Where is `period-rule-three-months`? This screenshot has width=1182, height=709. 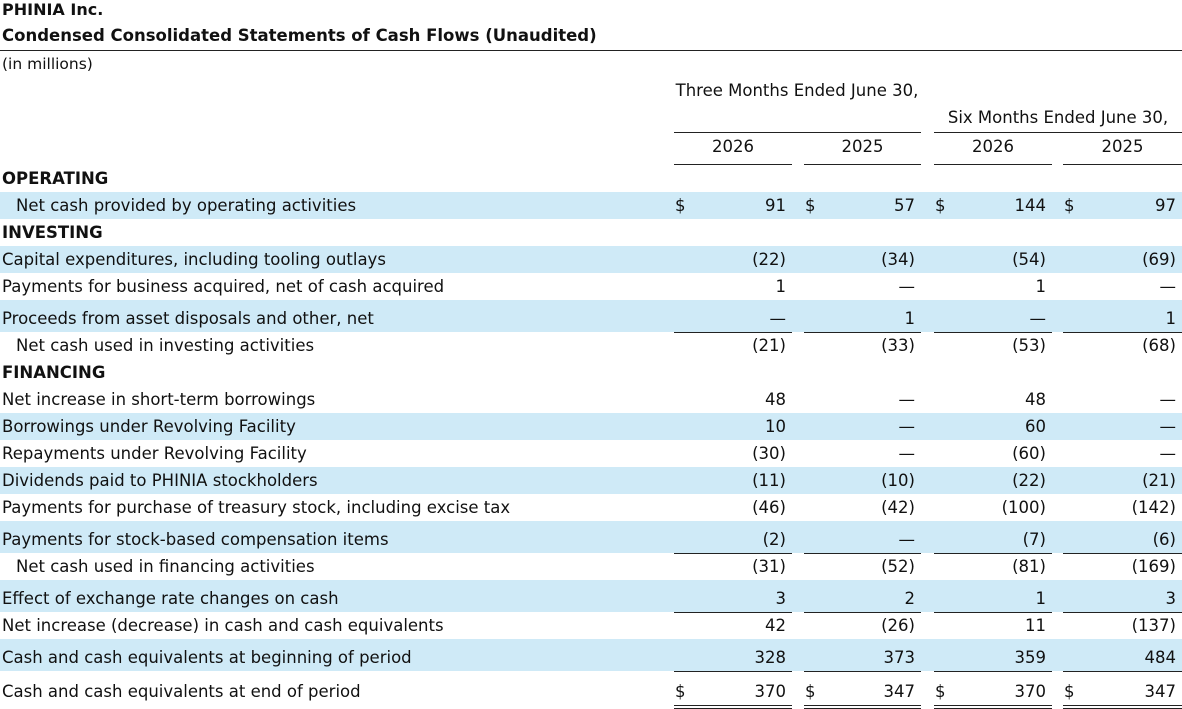
period-rule-three-months is located at coordinates (797, 132).